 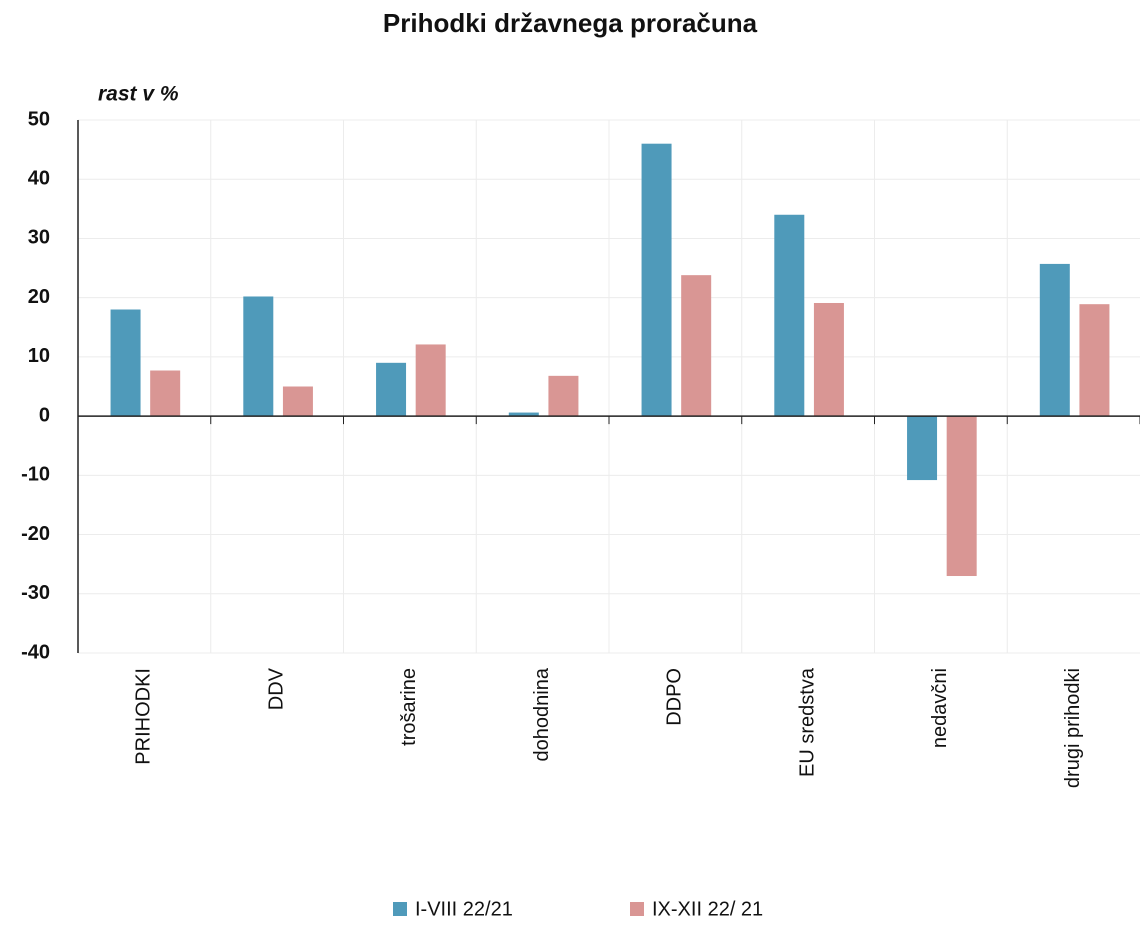 I want to click on x-tick-label: DDPO, so click(x=675, y=697).